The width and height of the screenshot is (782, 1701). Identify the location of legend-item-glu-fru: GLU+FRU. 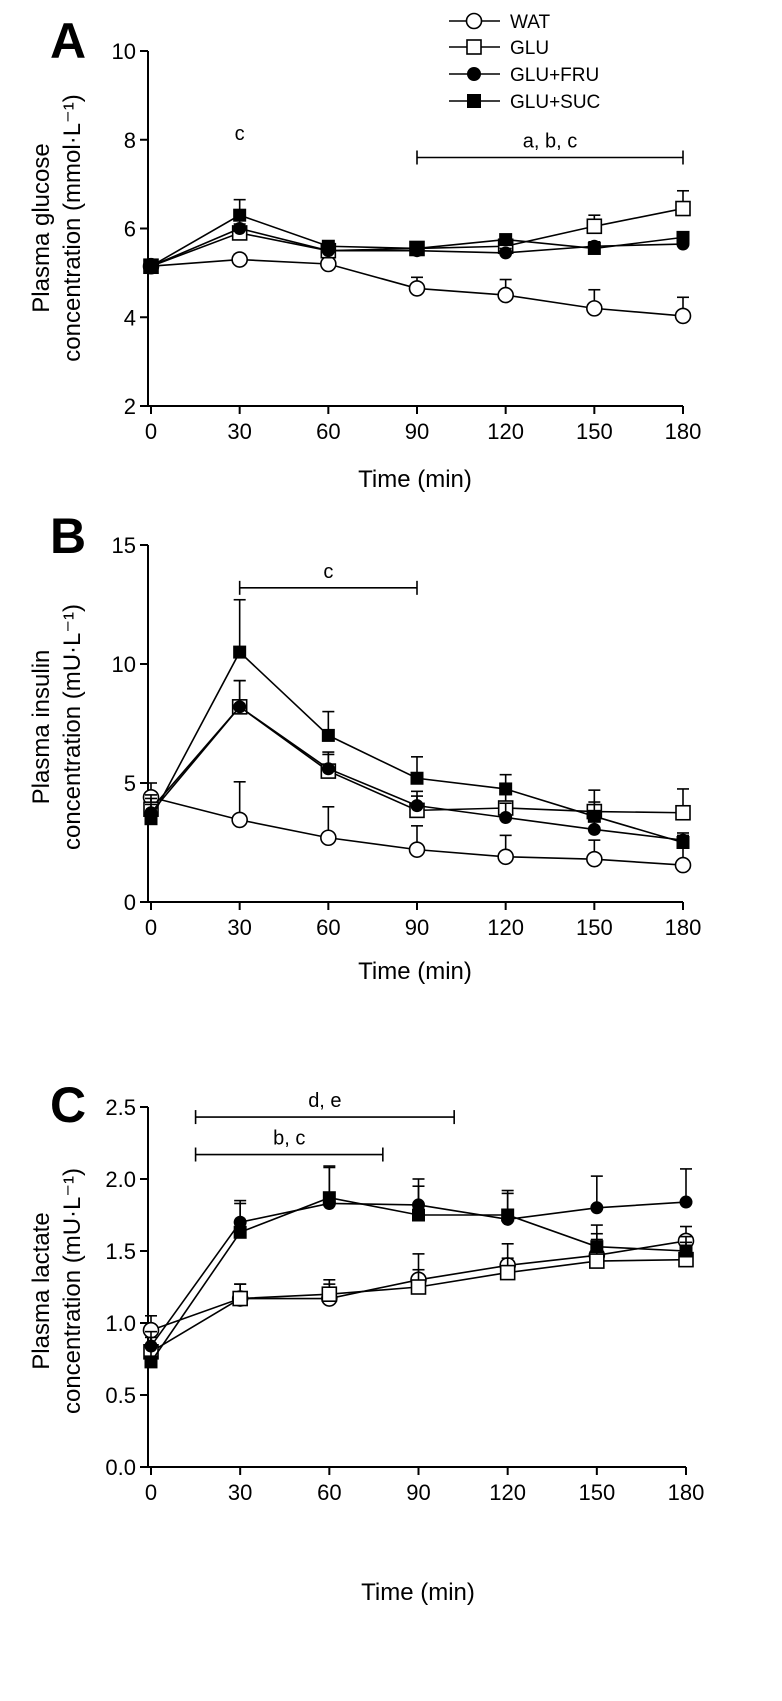
(524, 75).